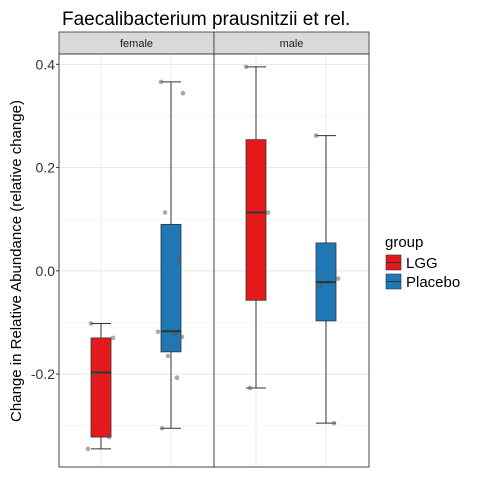  What do you see at coordinates (171, 288) in the screenshot?
I see `box-placebo` at bounding box center [171, 288].